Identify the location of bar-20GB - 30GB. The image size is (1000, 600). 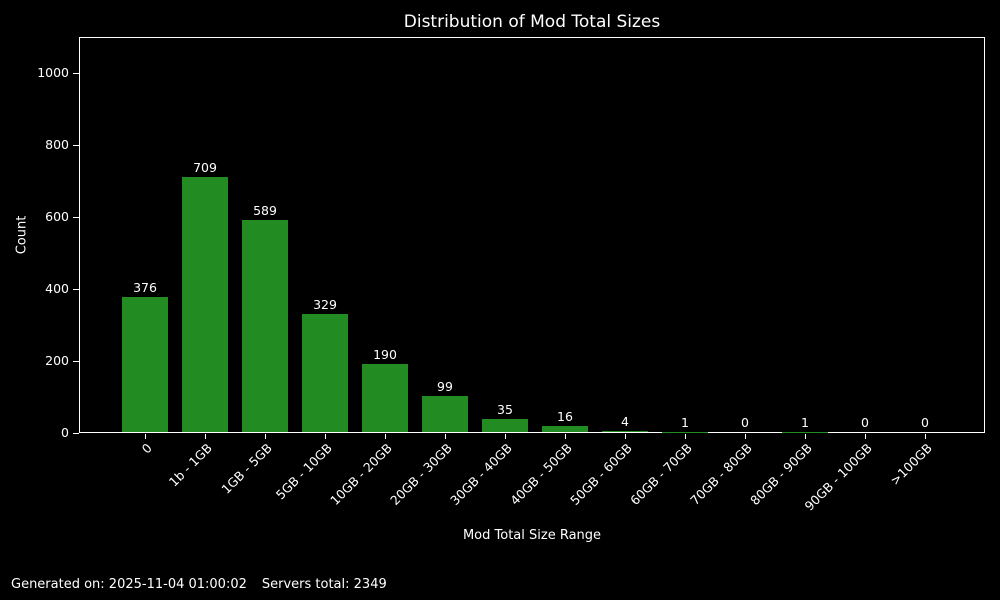
(445, 414).